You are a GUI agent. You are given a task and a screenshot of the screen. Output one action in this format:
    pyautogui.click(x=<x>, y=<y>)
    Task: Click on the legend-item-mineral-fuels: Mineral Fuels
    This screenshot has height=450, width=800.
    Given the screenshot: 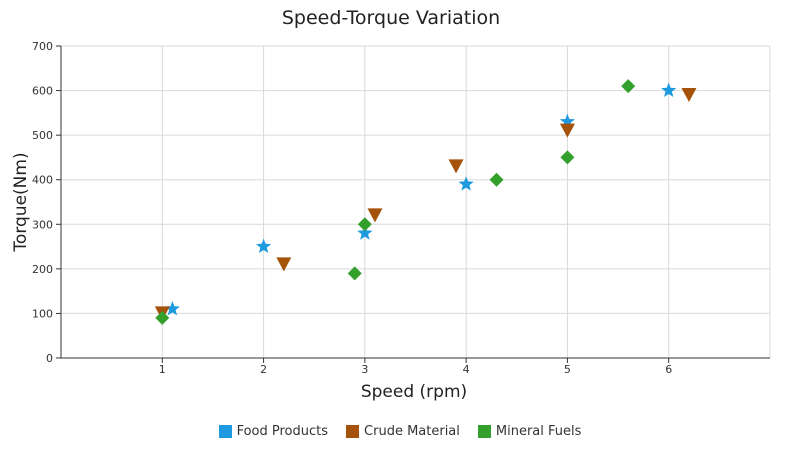 What is the action you would take?
    pyautogui.click(x=529, y=431)
    